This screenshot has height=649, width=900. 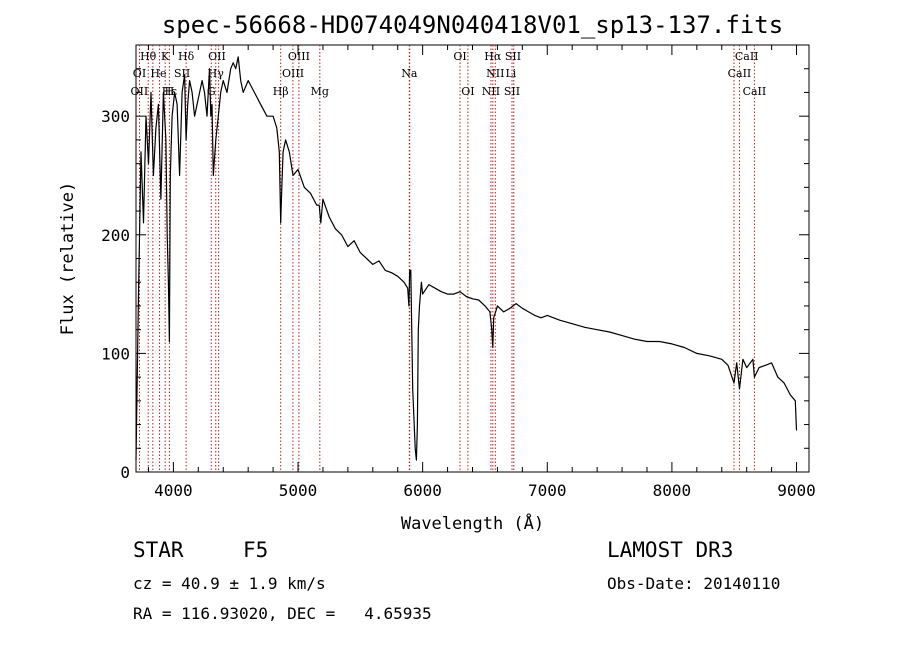 I want to click on line-label-row1: CaII, so click(x=747, y=56).